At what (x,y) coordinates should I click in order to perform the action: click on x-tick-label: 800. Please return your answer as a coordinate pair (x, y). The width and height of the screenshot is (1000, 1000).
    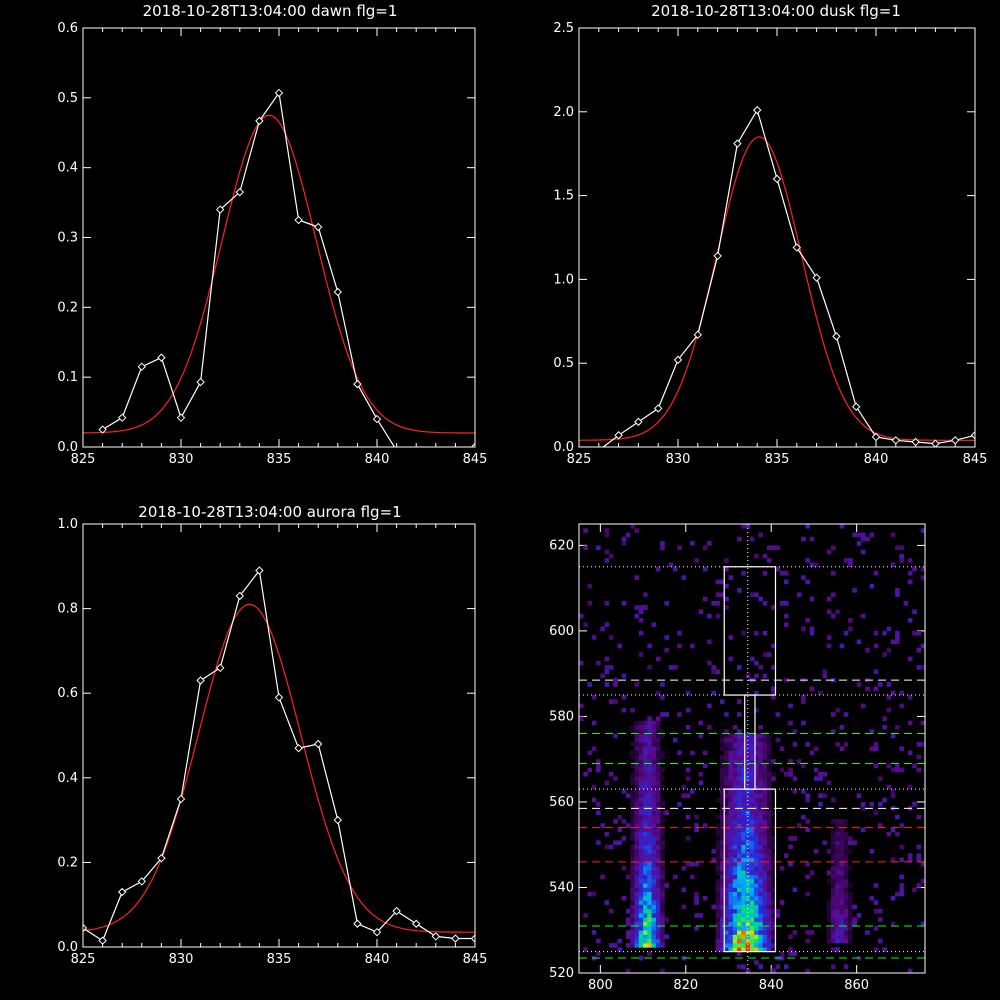
    Looking at the image, I should click on (600, 985).